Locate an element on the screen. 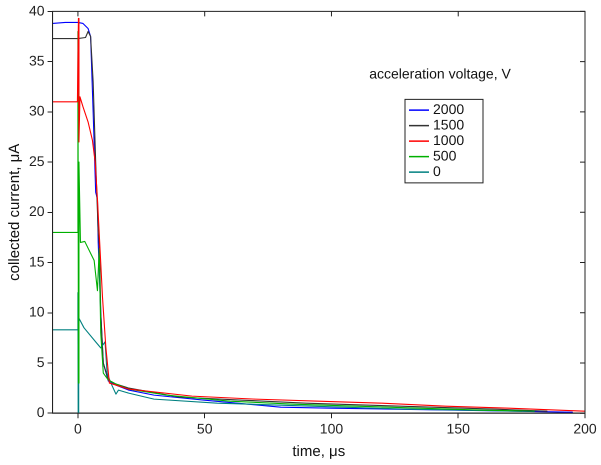 Image resolution: width=601 pixels, height=465 pixels. x-tick-label: 0 is located at coordinates (78, 428).